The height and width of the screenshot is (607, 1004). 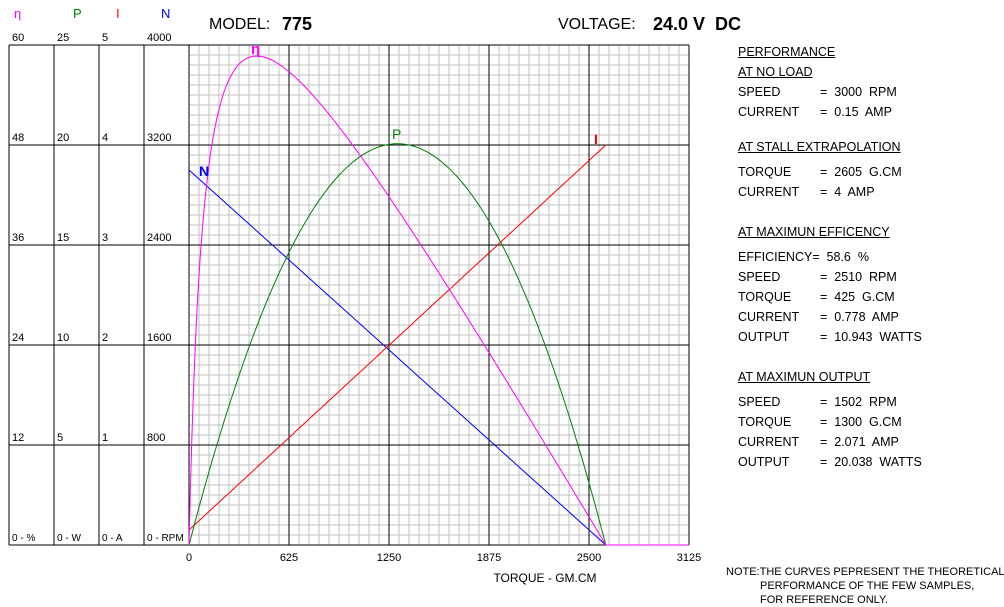 I want to click on axis-unit-label: 0 - A, so click(x=112, y=538).